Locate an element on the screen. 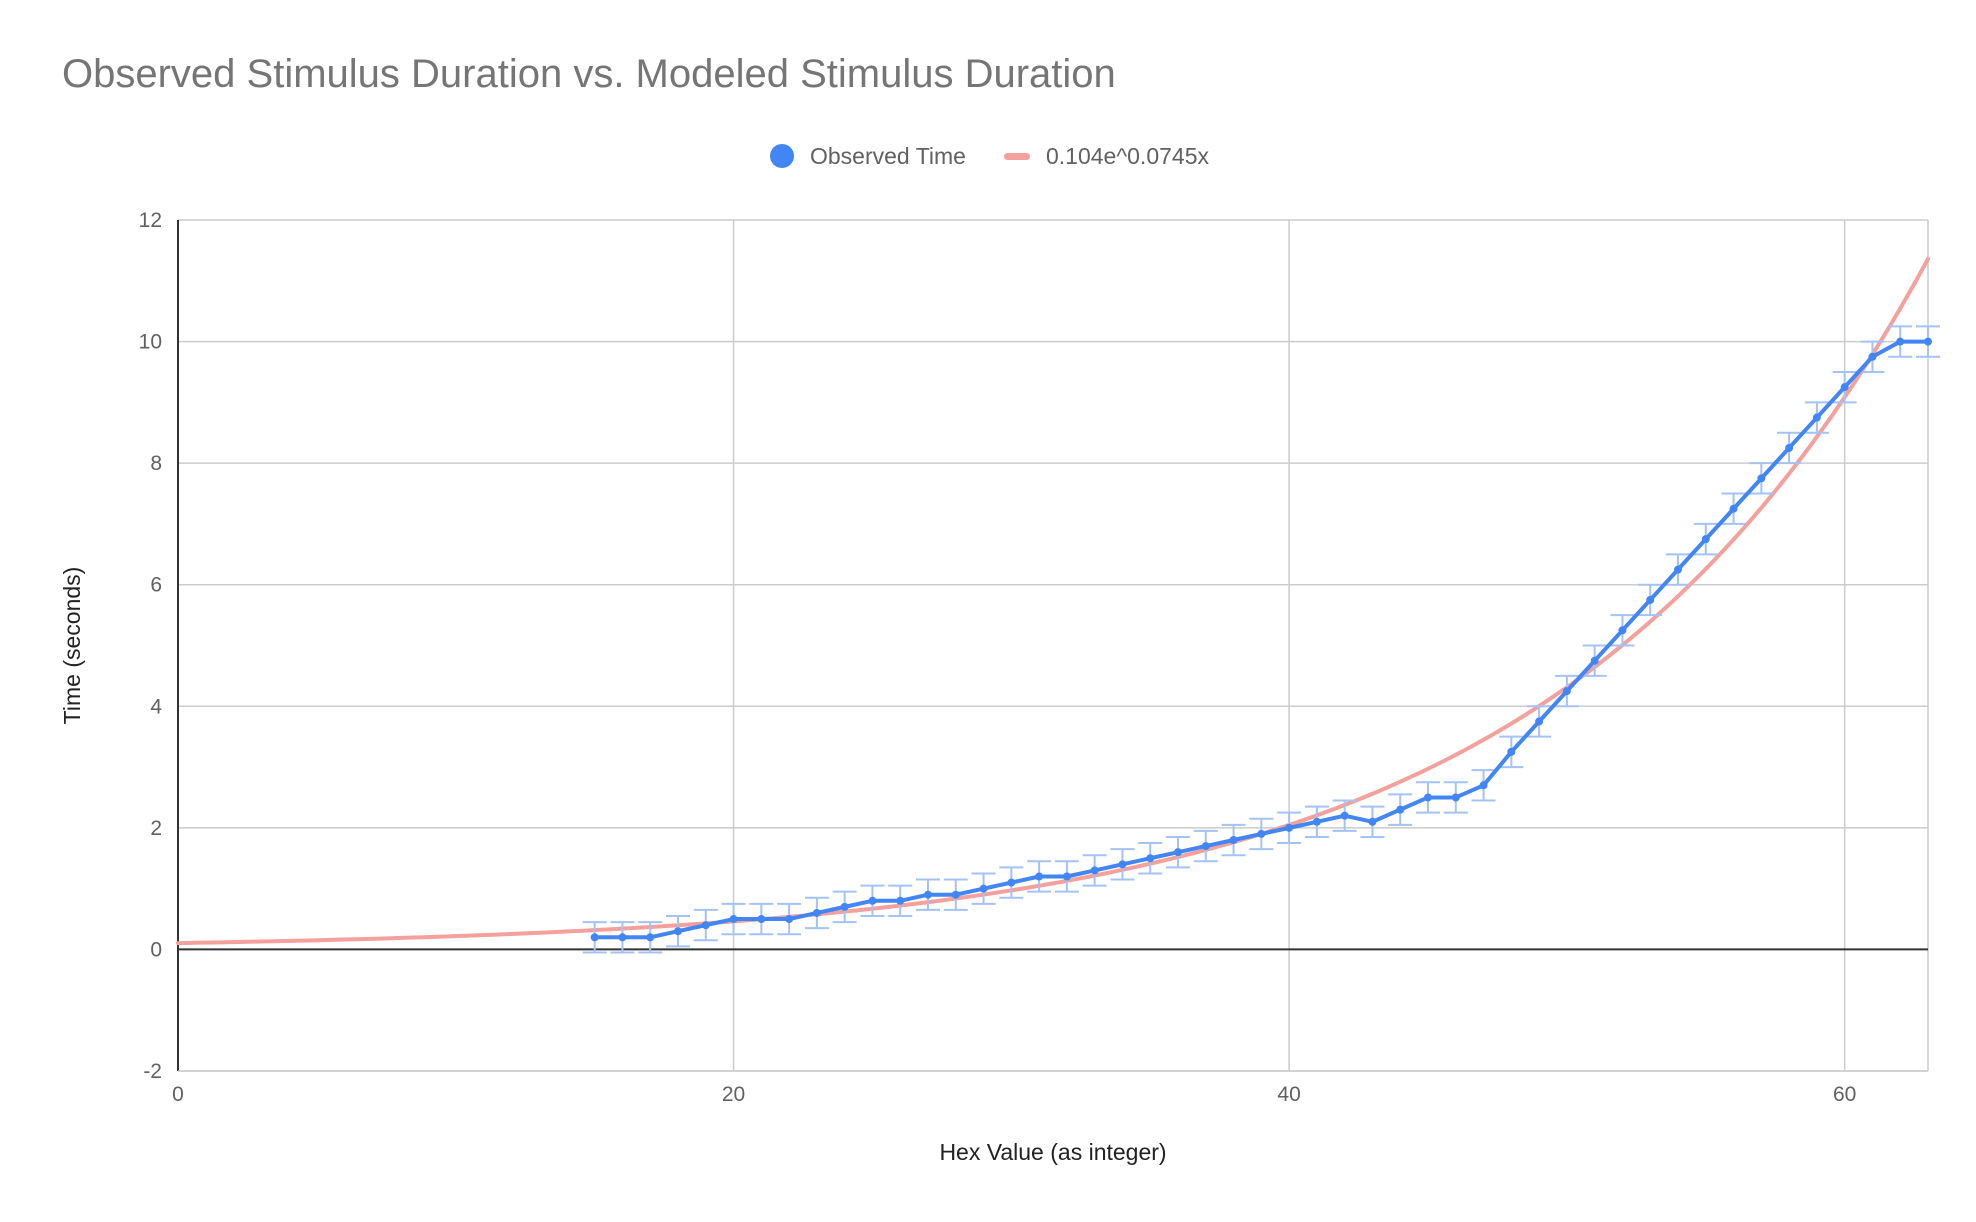 This screenshot has height=1222, width=1976. legend-line-icon is located at coordinates (1017, 156).